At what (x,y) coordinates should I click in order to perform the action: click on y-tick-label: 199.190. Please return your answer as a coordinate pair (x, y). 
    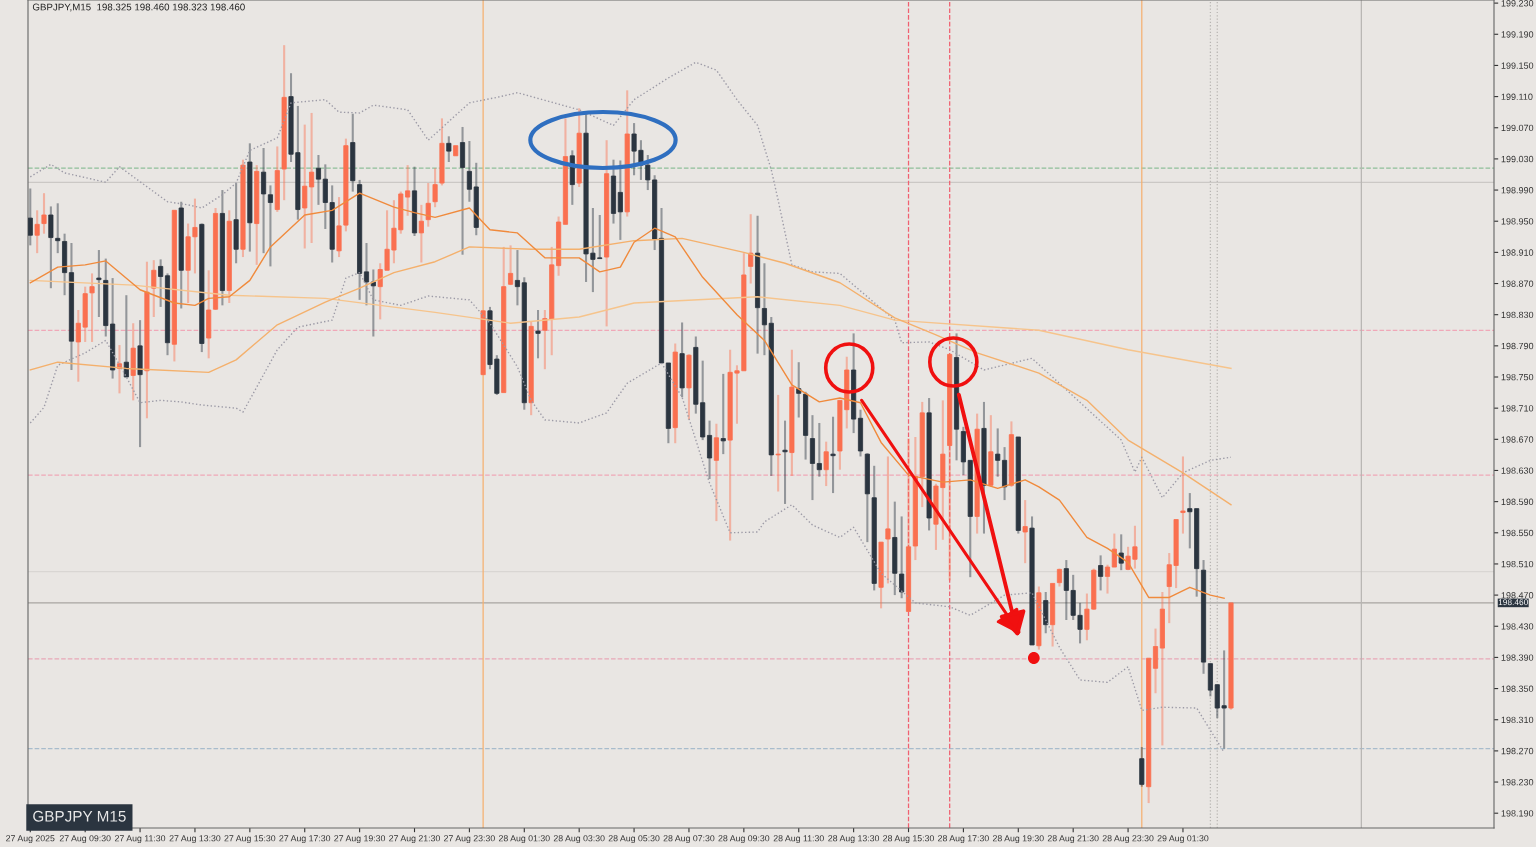
    Looking at the image, I should click on (1517, 34).